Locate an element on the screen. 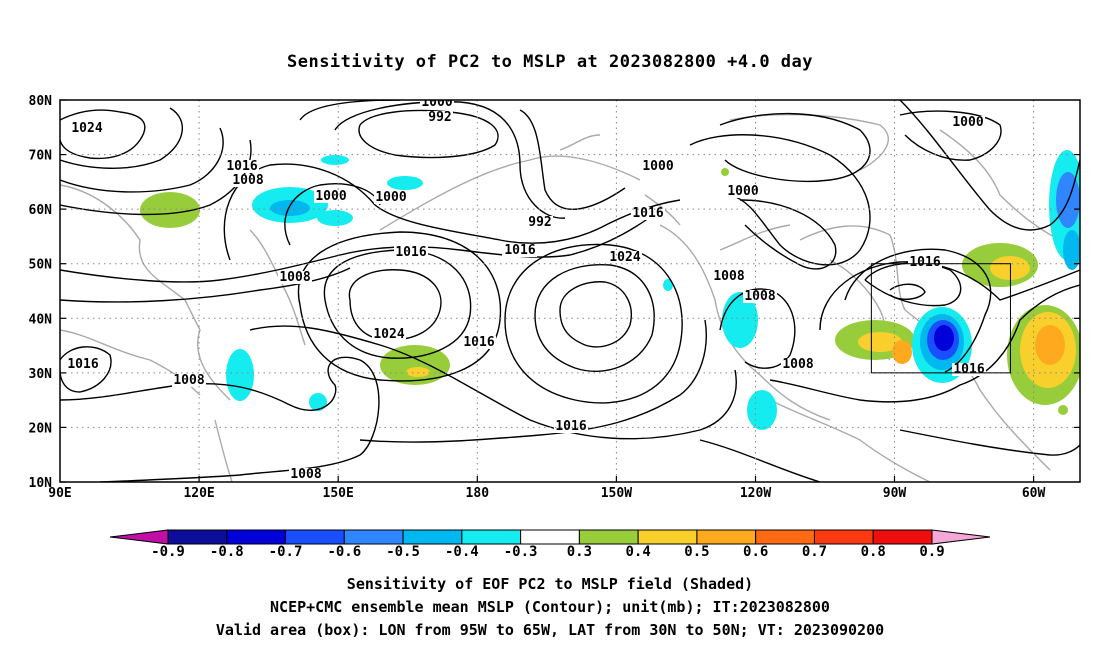  colorbar-label: 0.6 is located at coordinates (755, 552).